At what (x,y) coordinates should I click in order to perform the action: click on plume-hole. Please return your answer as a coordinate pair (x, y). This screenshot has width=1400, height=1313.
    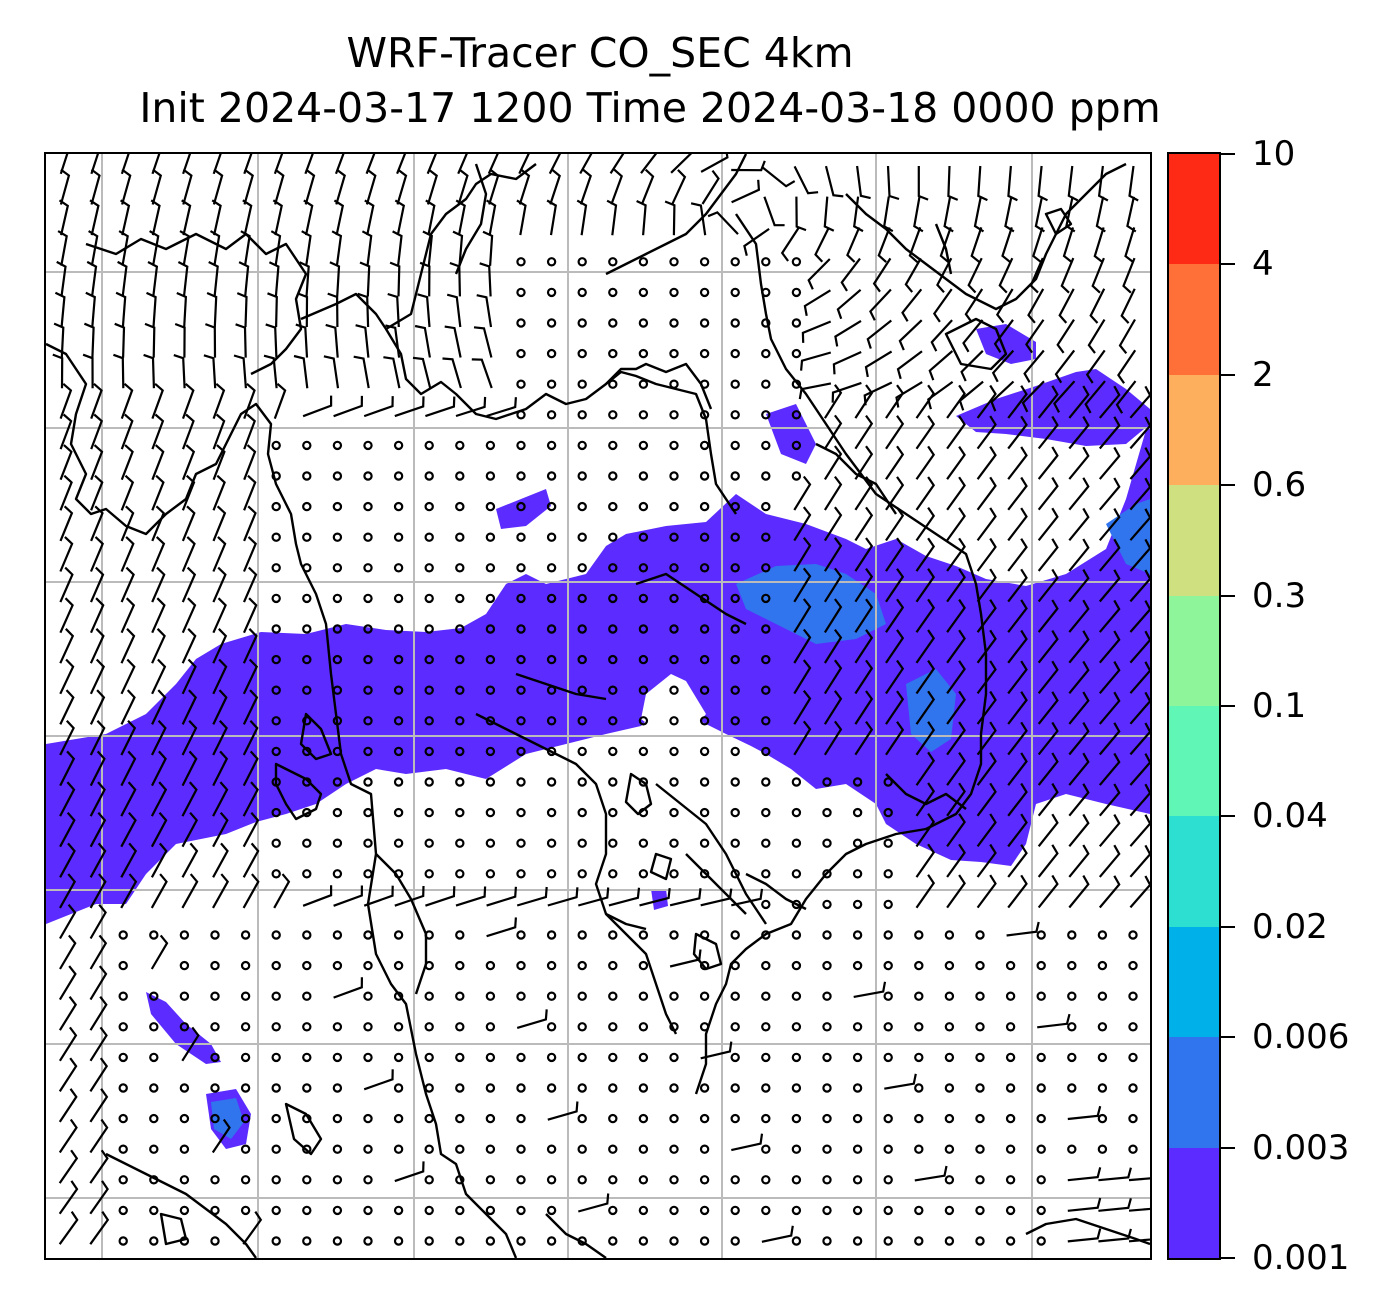
    Looking at the image, I should click on (673, 706).